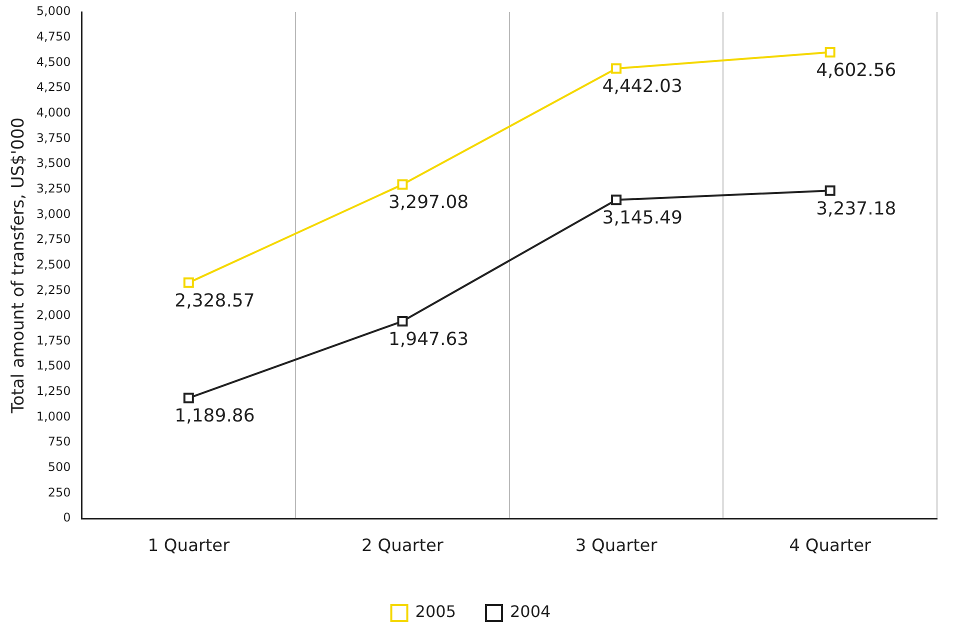 The width and height of the screenshot is (967, 636). I want to click on y-tick-label: 1,500, so click(53, 365).